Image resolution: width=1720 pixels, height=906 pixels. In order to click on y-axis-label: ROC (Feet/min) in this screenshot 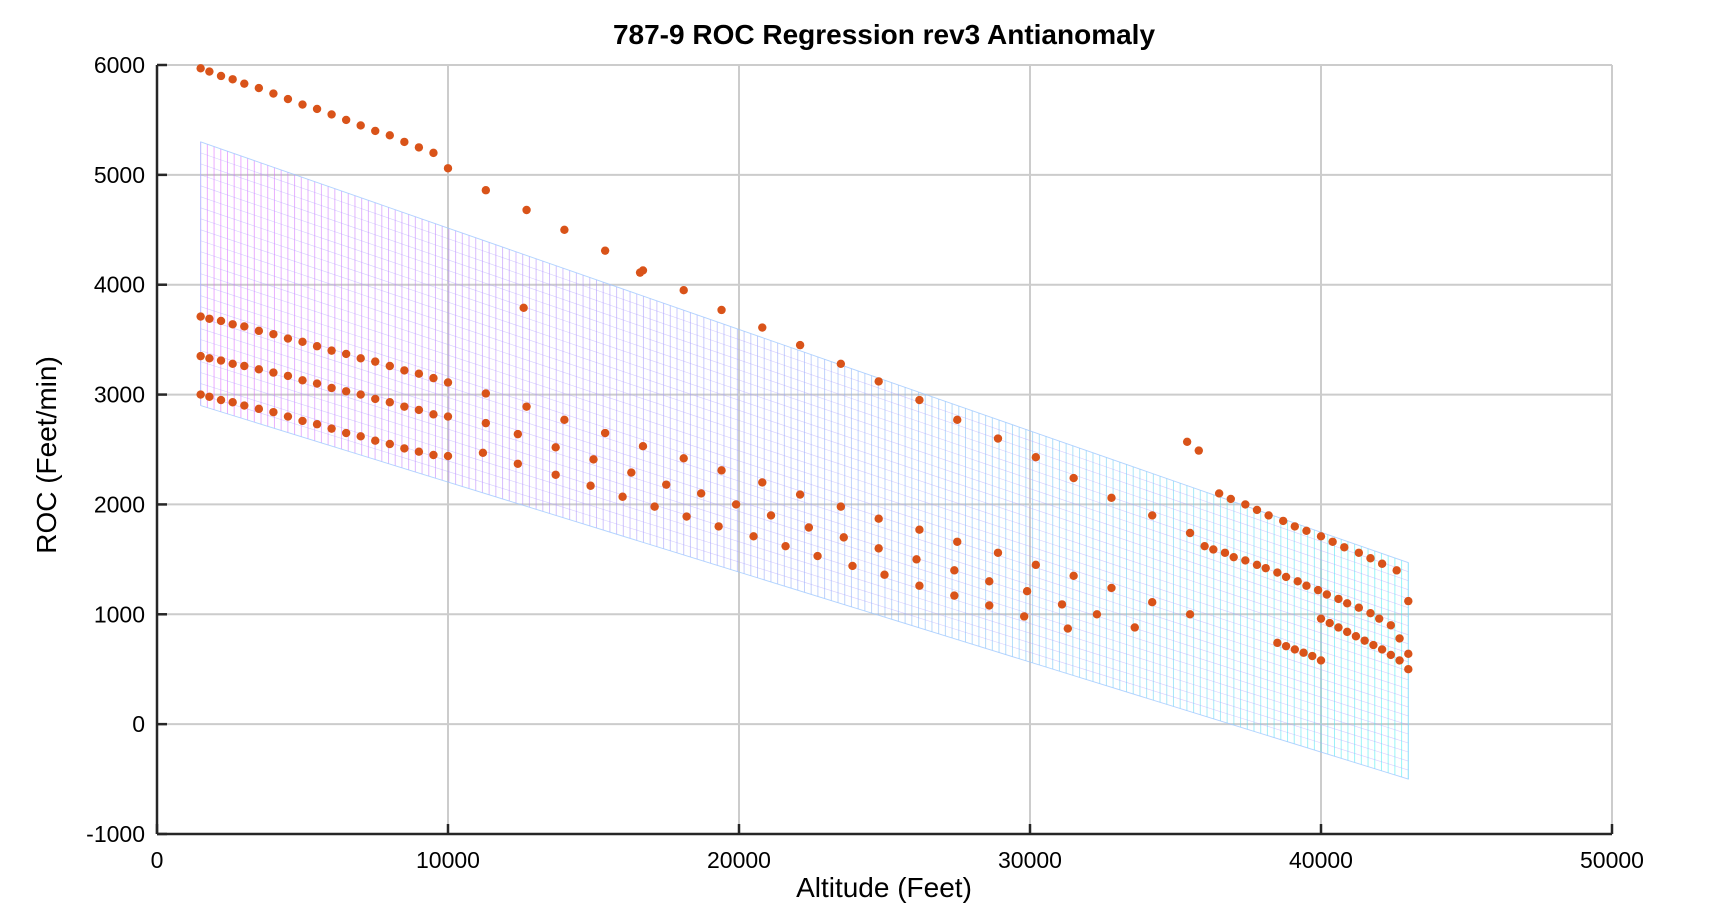, I will do `click(46, 455)`.